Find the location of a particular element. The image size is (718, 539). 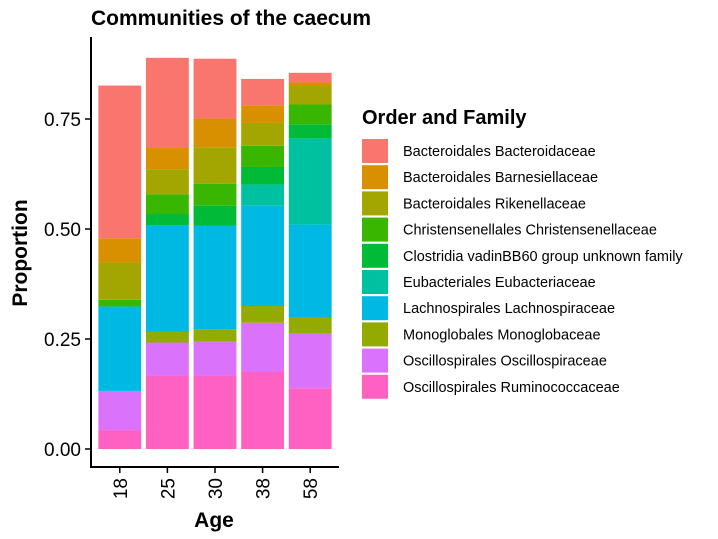

x-ticks-group: 18 25 30 38 58 is located at coordinates (216, 483).